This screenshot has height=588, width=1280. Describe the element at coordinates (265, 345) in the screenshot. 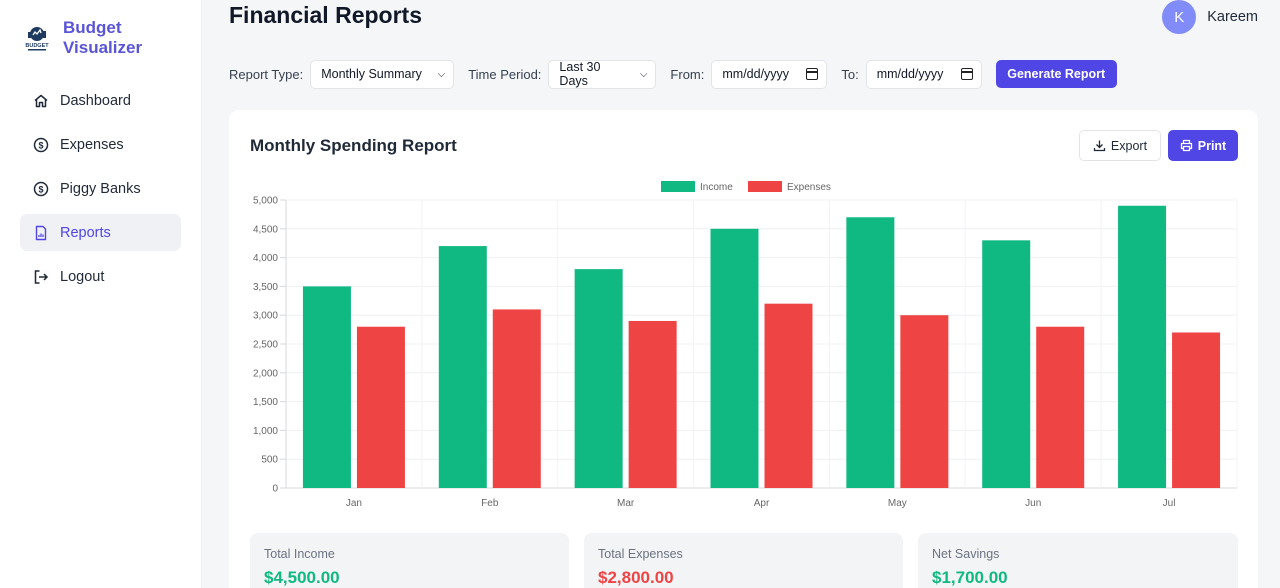

I see `y-tick-label: 2,500` at that location.